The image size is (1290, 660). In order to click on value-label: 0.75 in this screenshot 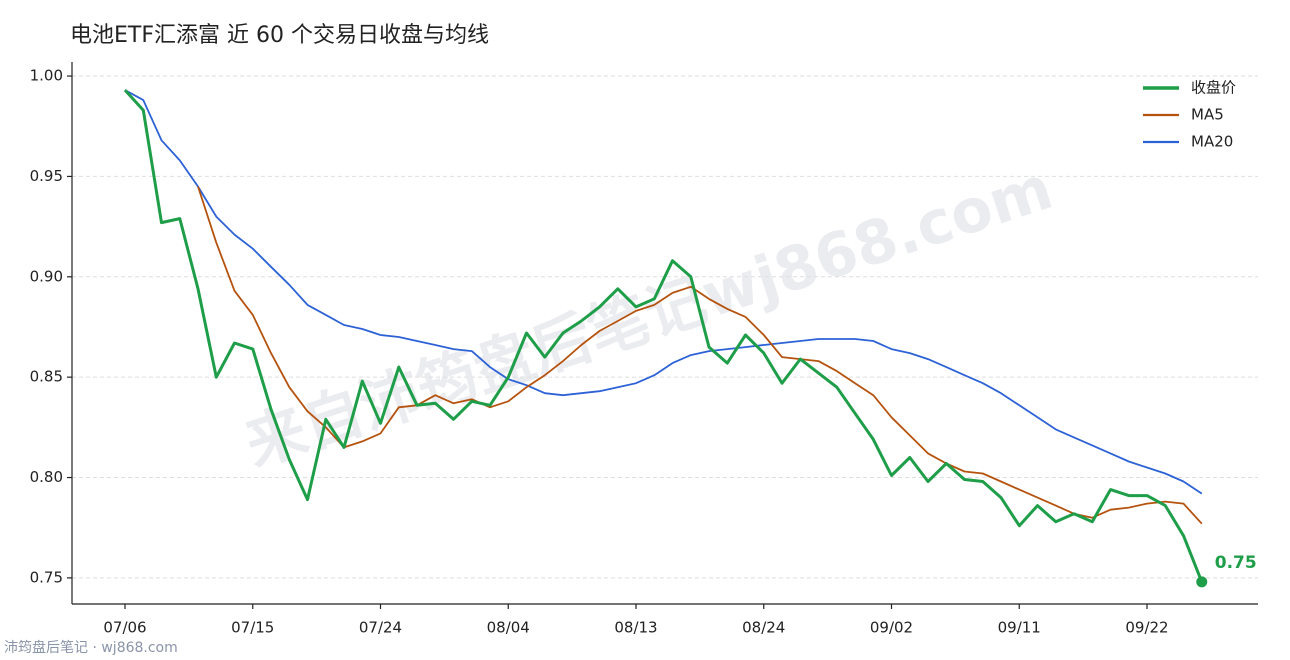, I will do `click(1236, 563)`.